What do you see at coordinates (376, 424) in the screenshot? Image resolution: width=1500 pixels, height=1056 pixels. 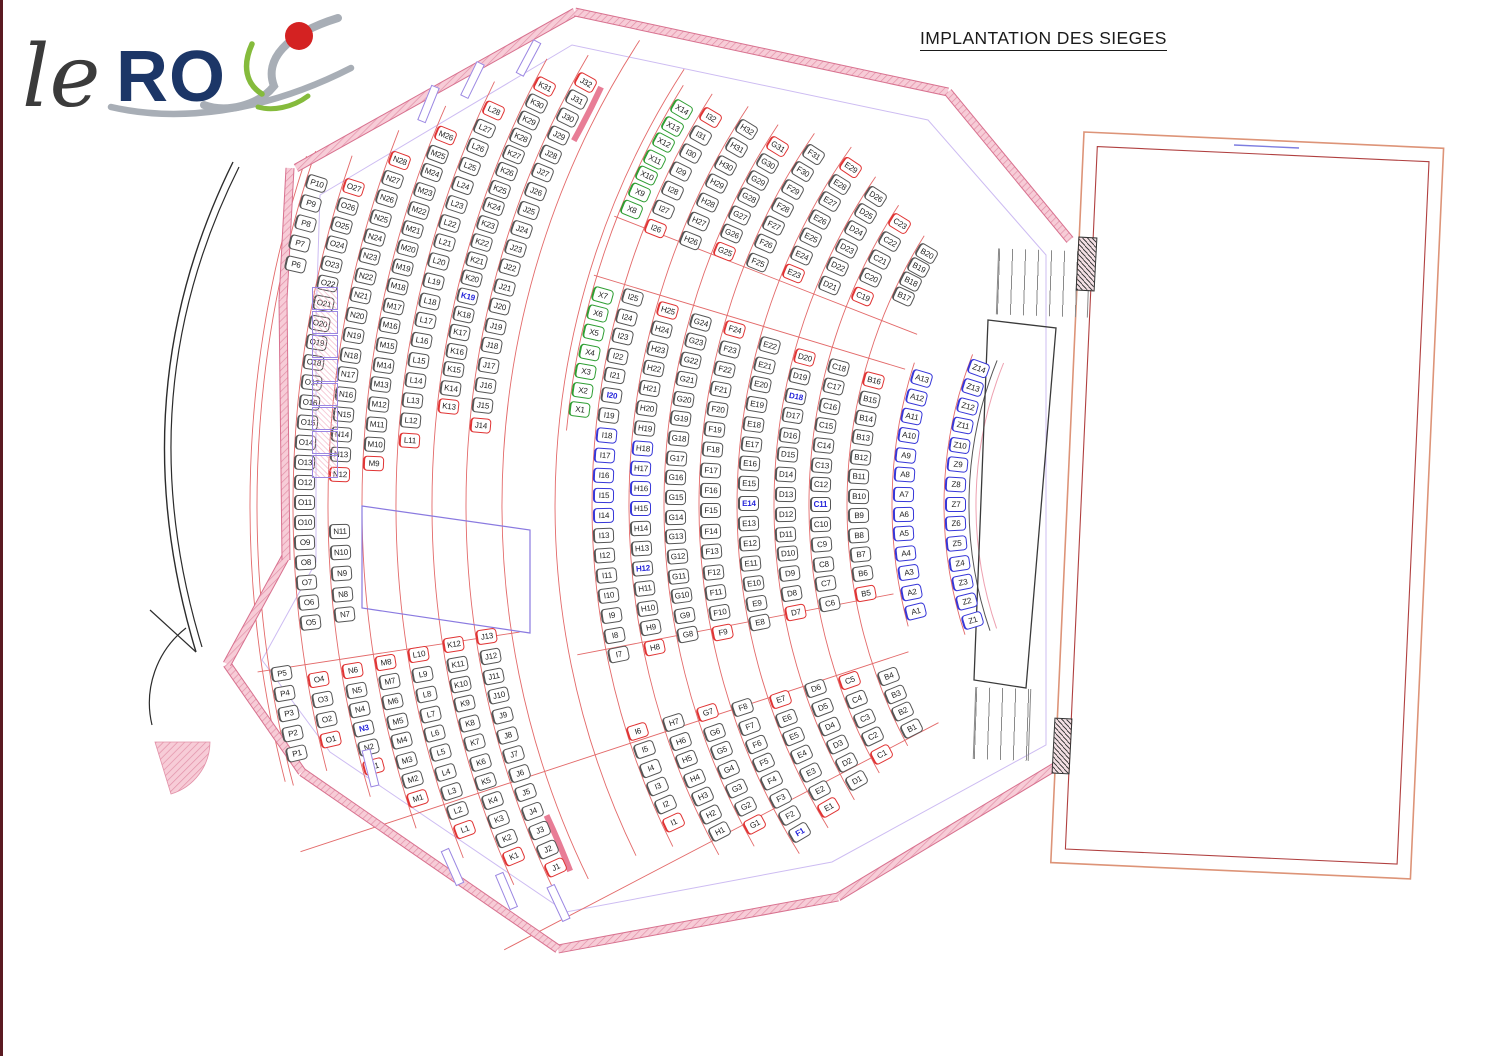 I see `seat-M11: M11` at bounding box center [376, 424].